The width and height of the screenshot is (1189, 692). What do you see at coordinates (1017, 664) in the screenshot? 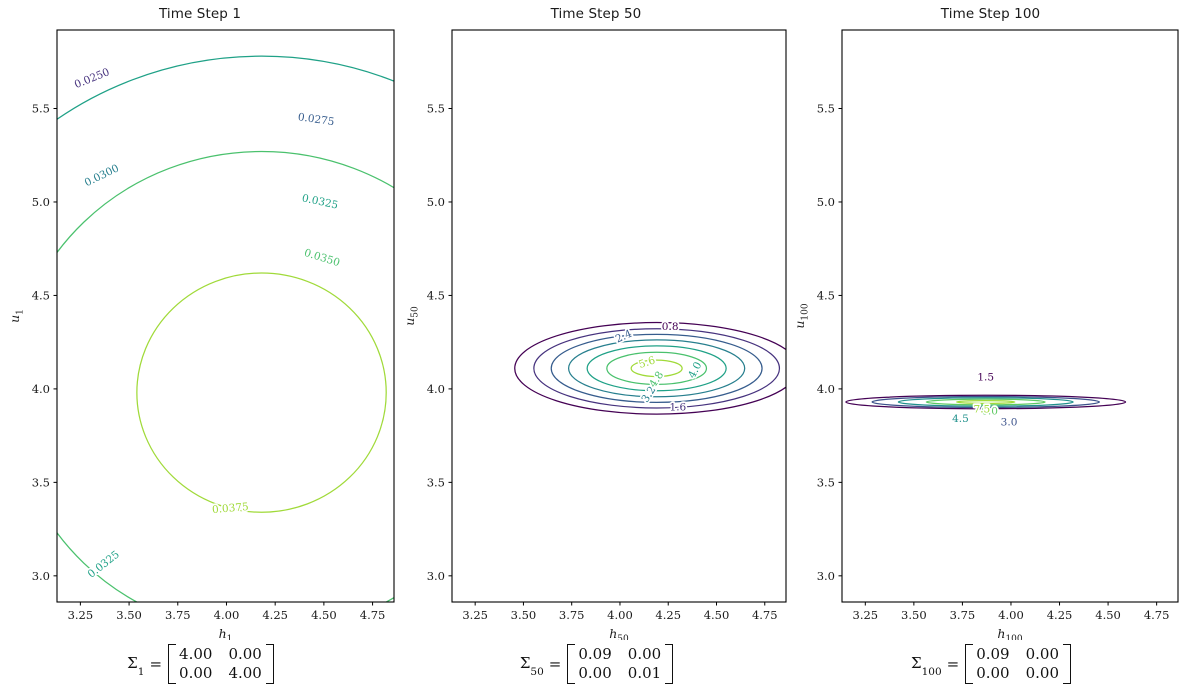
I see `matrix-grid: 0.09 0.00 0.00 0.00` at bounding box center [1017, 664].